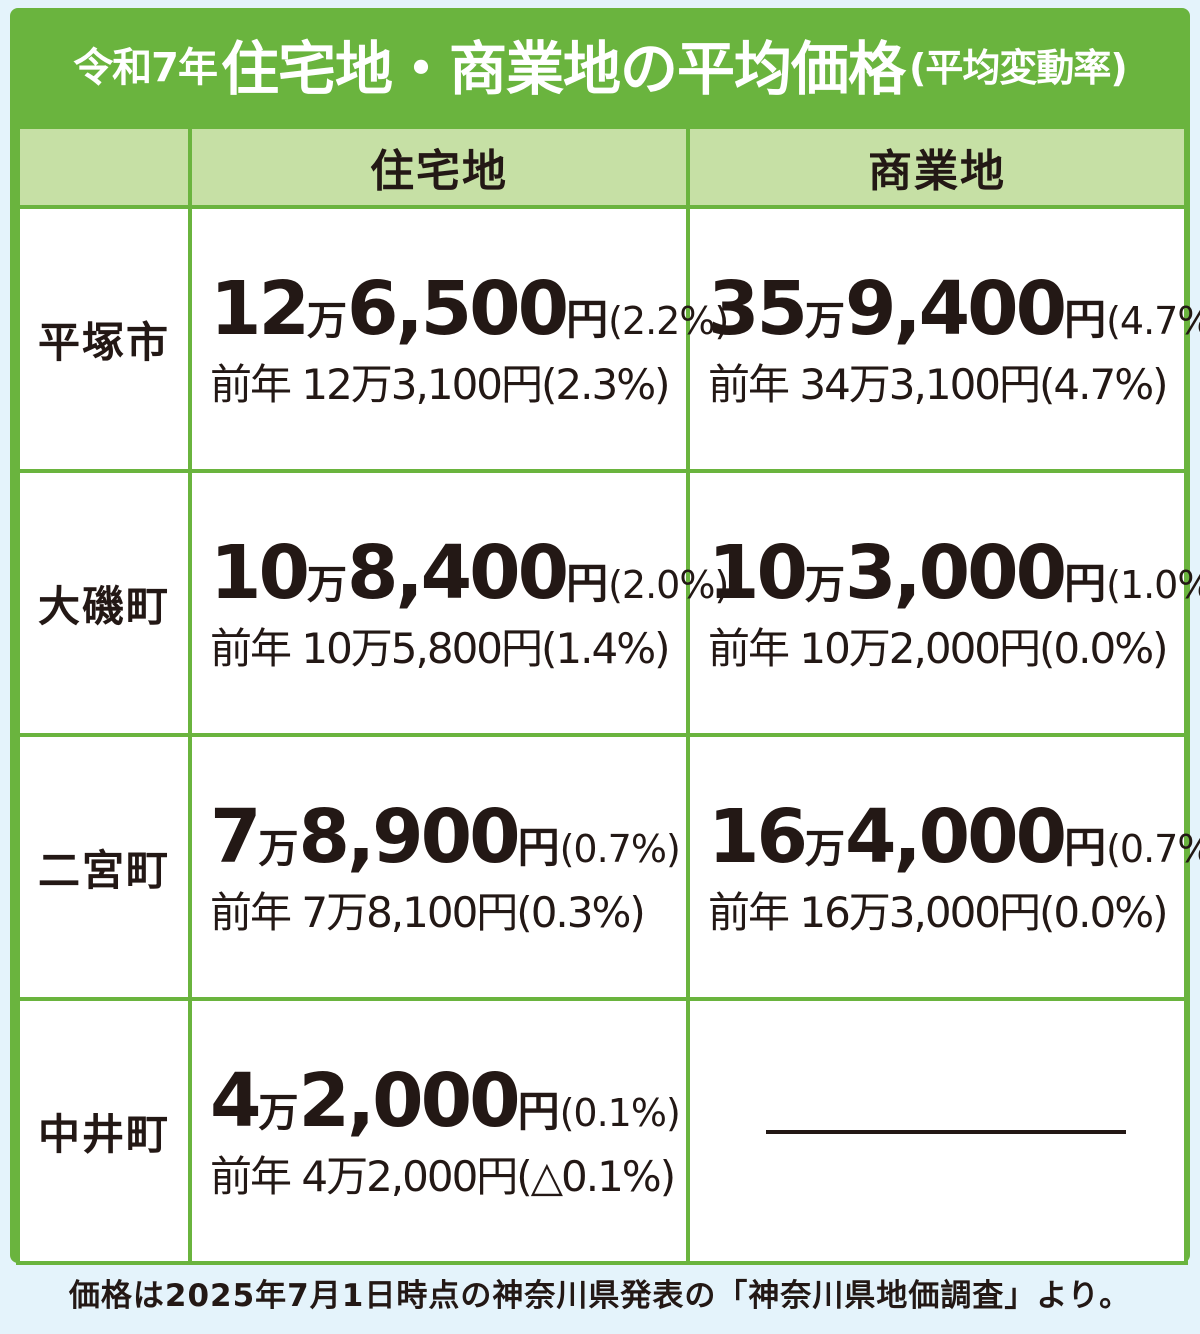 This screenshot has height=1334, width=1200. I want to click on previous-year-price: 前年 4万2,000円(△0.1%), so click(443, 1176).